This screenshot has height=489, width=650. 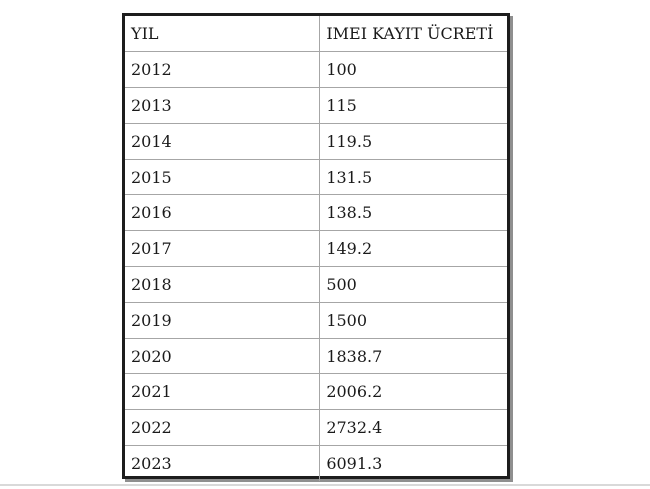 What do you see at coordinates (413, 141) in the screenshot?
I see `cell-fee: 119.5` at bounding box center [413, 141].